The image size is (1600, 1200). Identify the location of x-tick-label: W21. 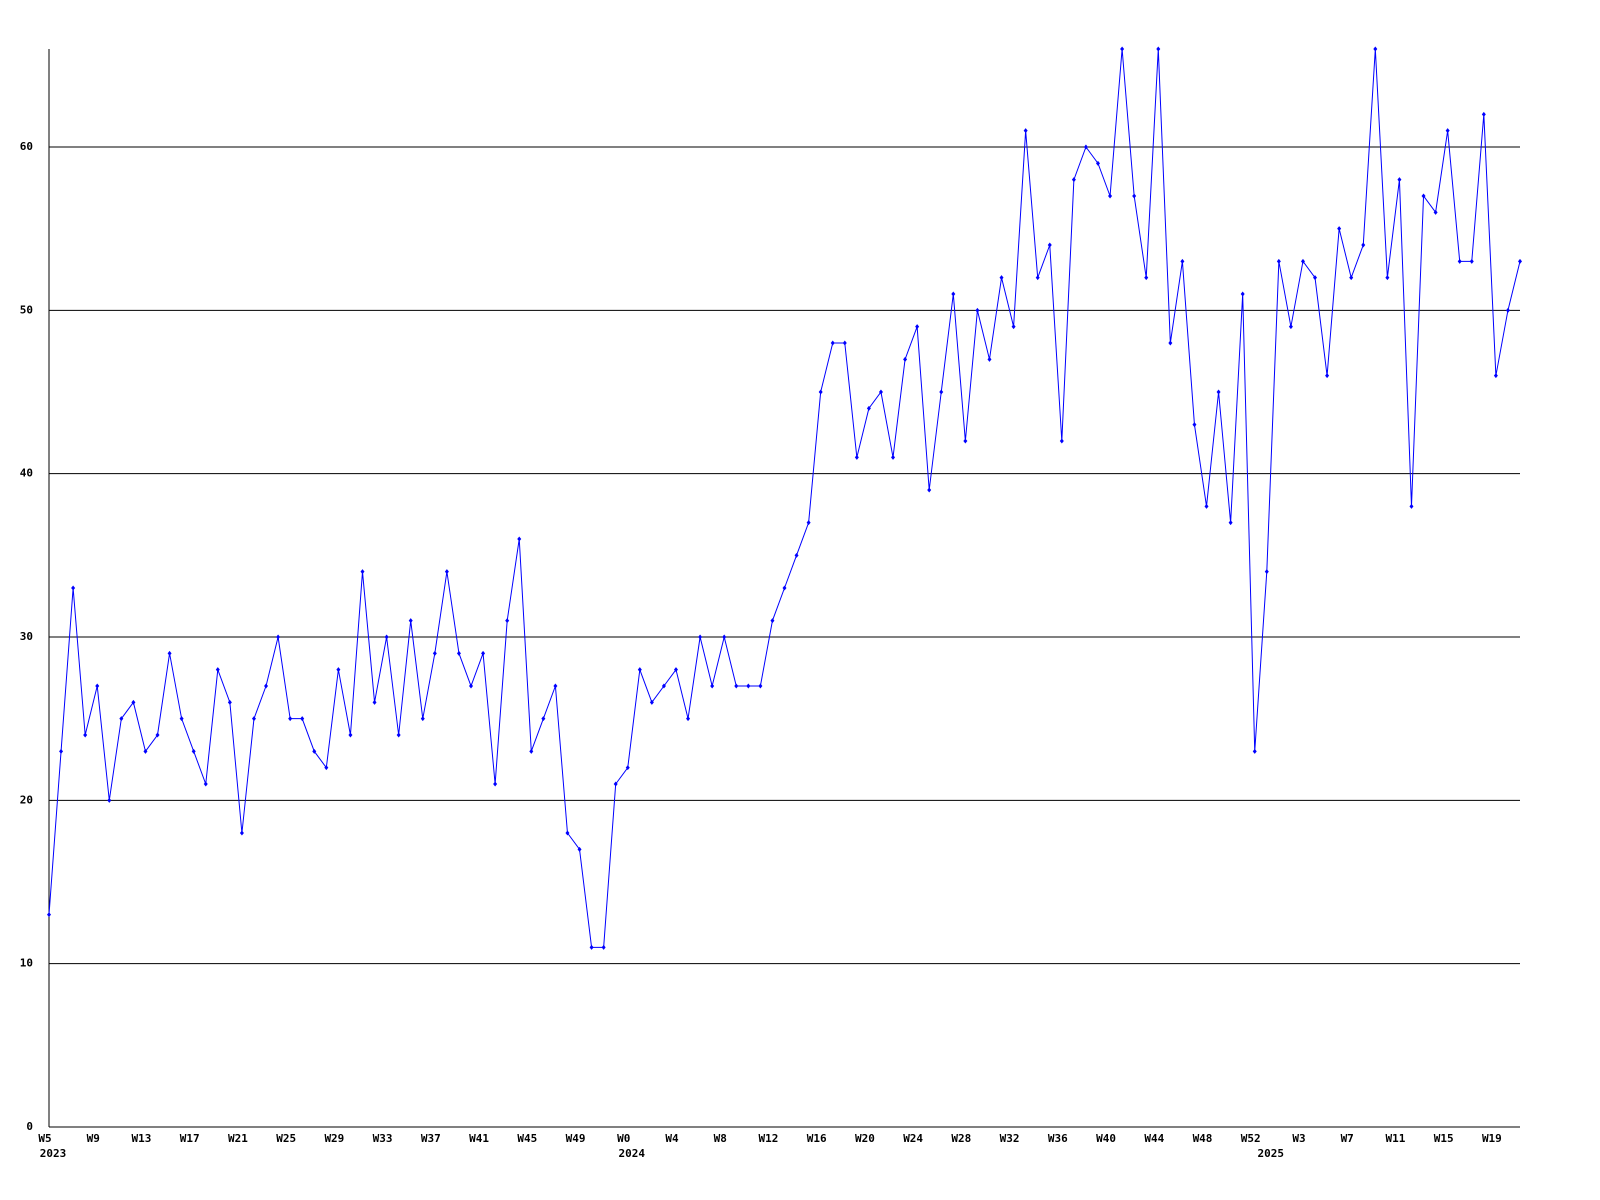
(238, 1138).